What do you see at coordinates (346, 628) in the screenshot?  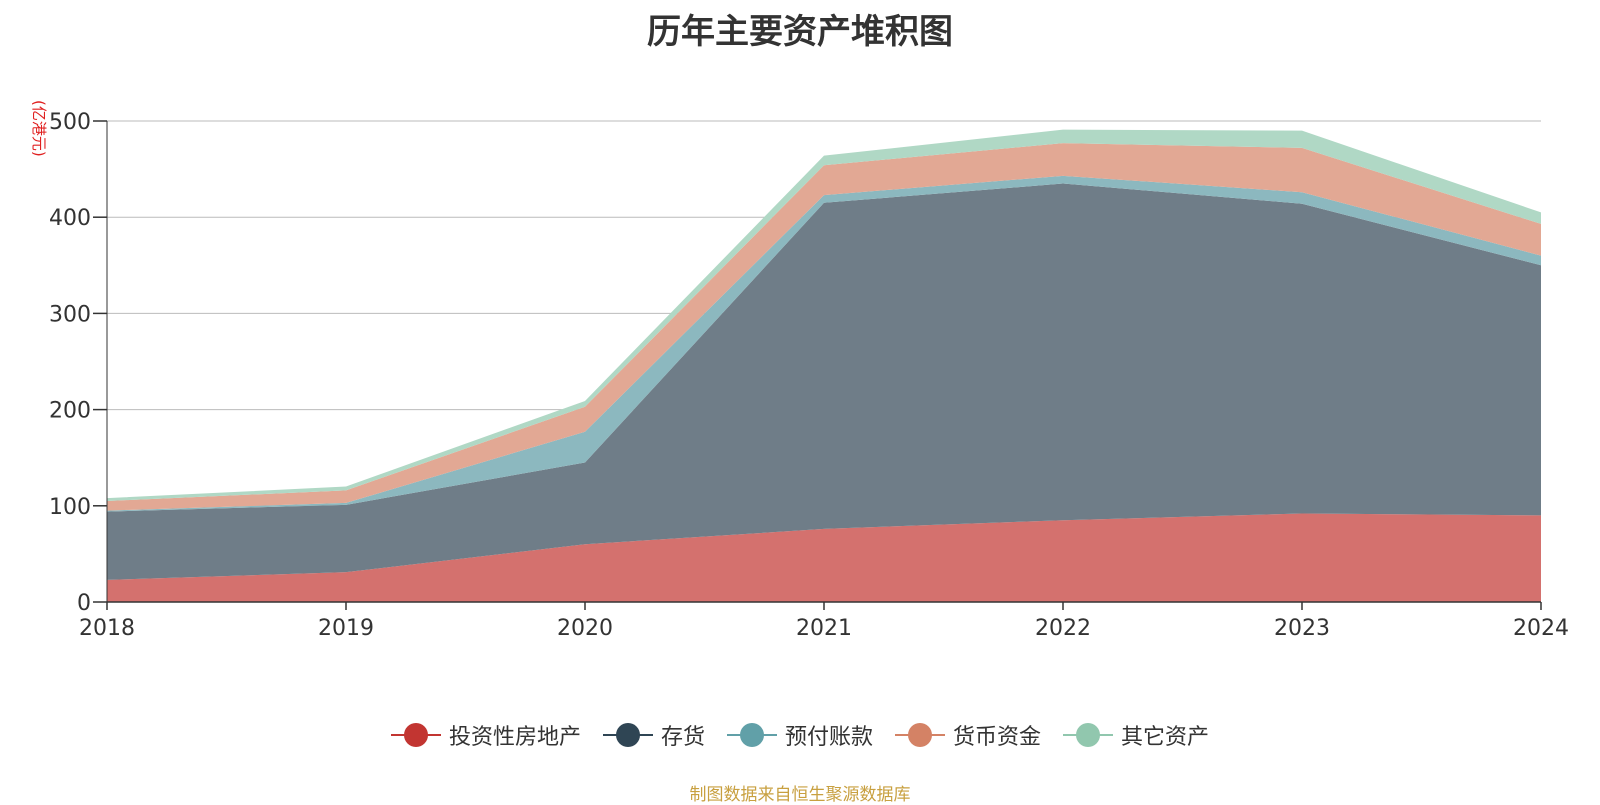 I see `x-tick-label: 2019` at bounding box center [346, 628].